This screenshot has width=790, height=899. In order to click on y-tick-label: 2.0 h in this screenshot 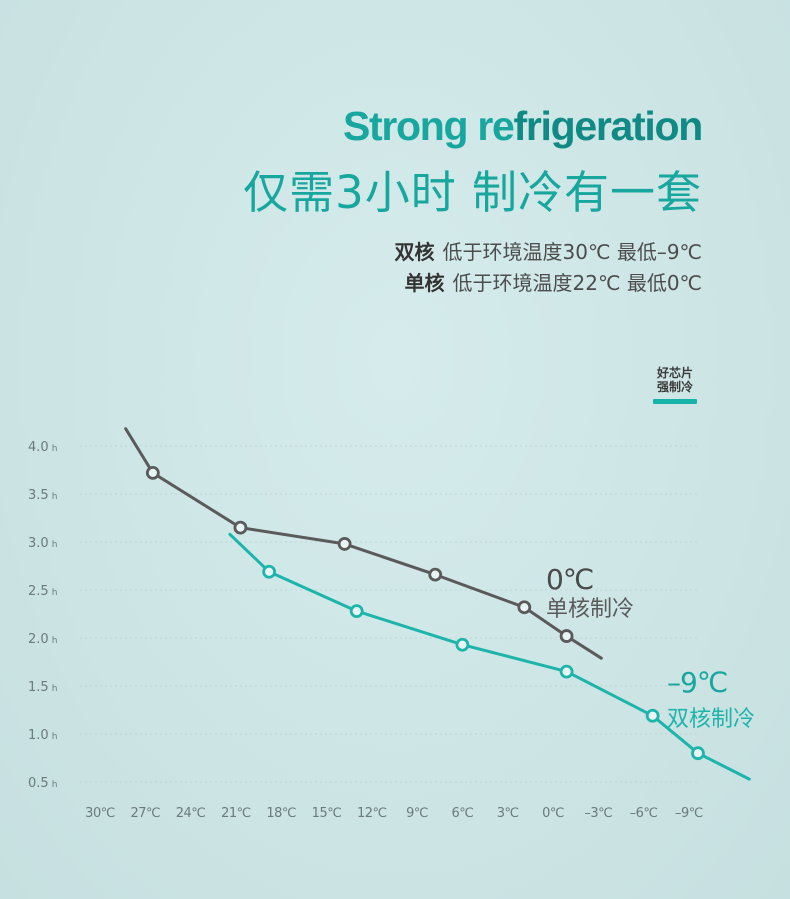, I will do `click(42, 639)`.